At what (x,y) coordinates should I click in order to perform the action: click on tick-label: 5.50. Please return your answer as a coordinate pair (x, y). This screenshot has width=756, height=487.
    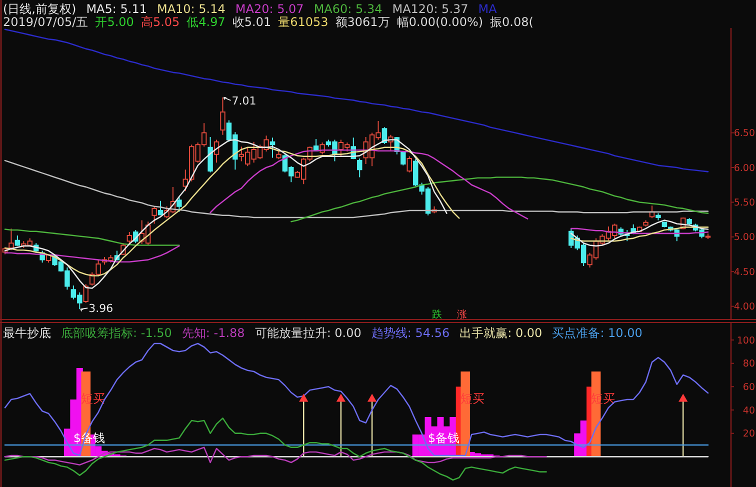
    Looking at the image, I should click on (744, 203).